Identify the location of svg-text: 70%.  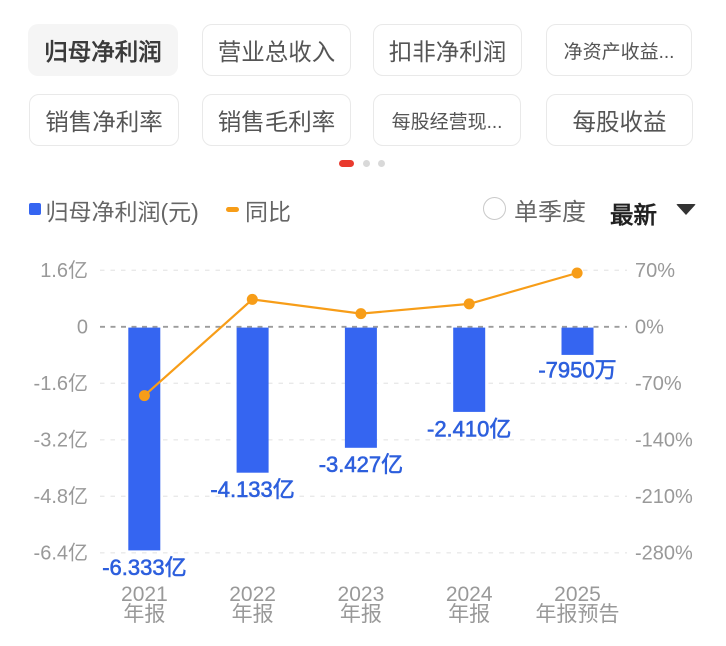
(655, 271).